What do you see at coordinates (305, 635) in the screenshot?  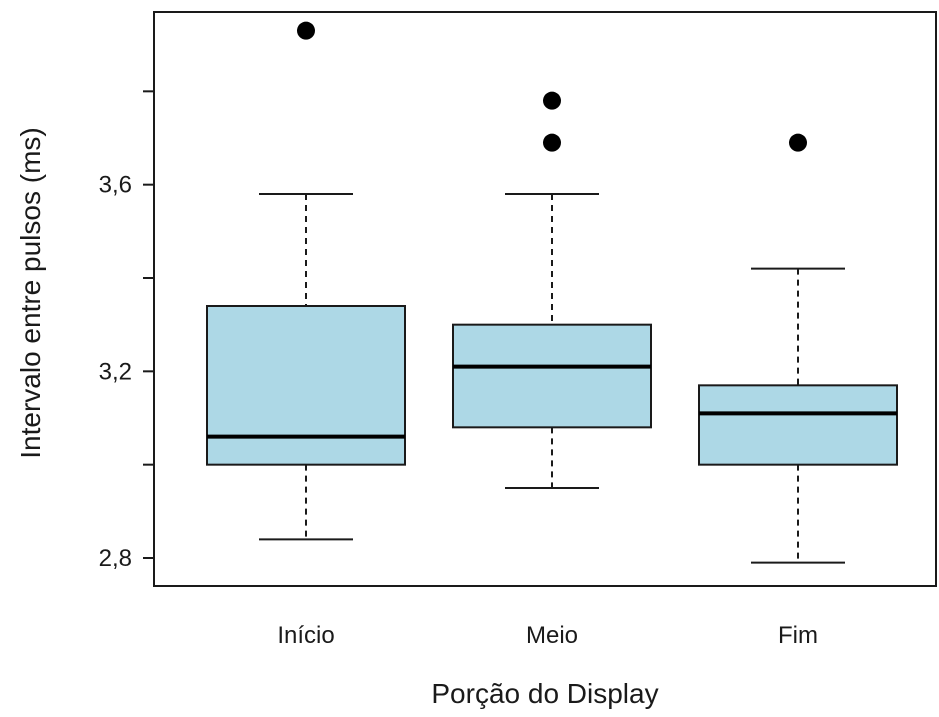 I see `x-tick-label: Início` at bounding box center [305, 635].